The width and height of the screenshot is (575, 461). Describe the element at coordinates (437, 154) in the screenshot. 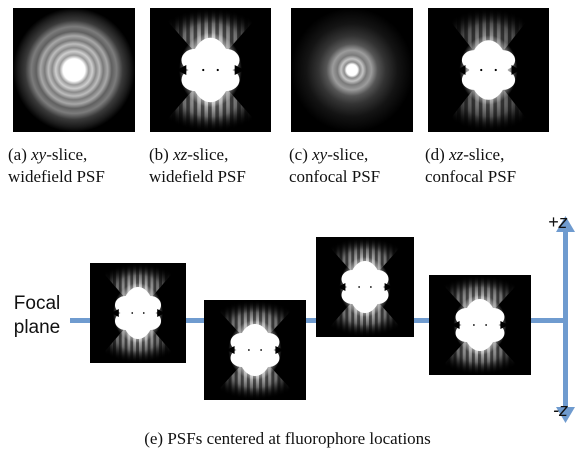

I see `caption-d-prefix: (d)` at that location.